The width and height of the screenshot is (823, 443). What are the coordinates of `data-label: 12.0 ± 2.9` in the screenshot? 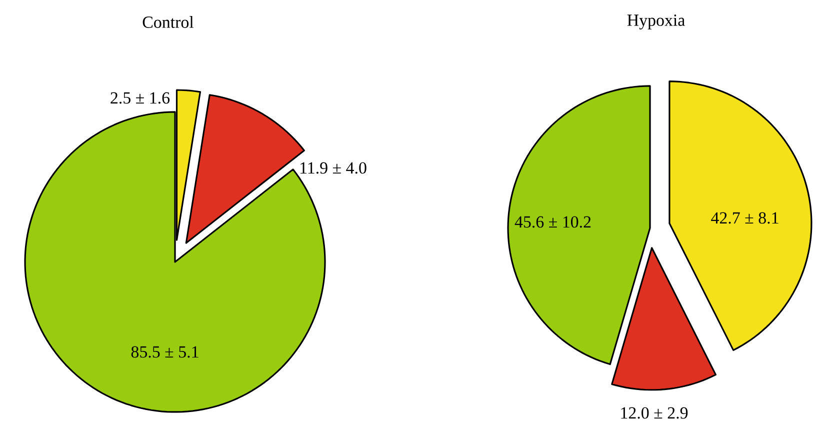 It's located at (654, 413).